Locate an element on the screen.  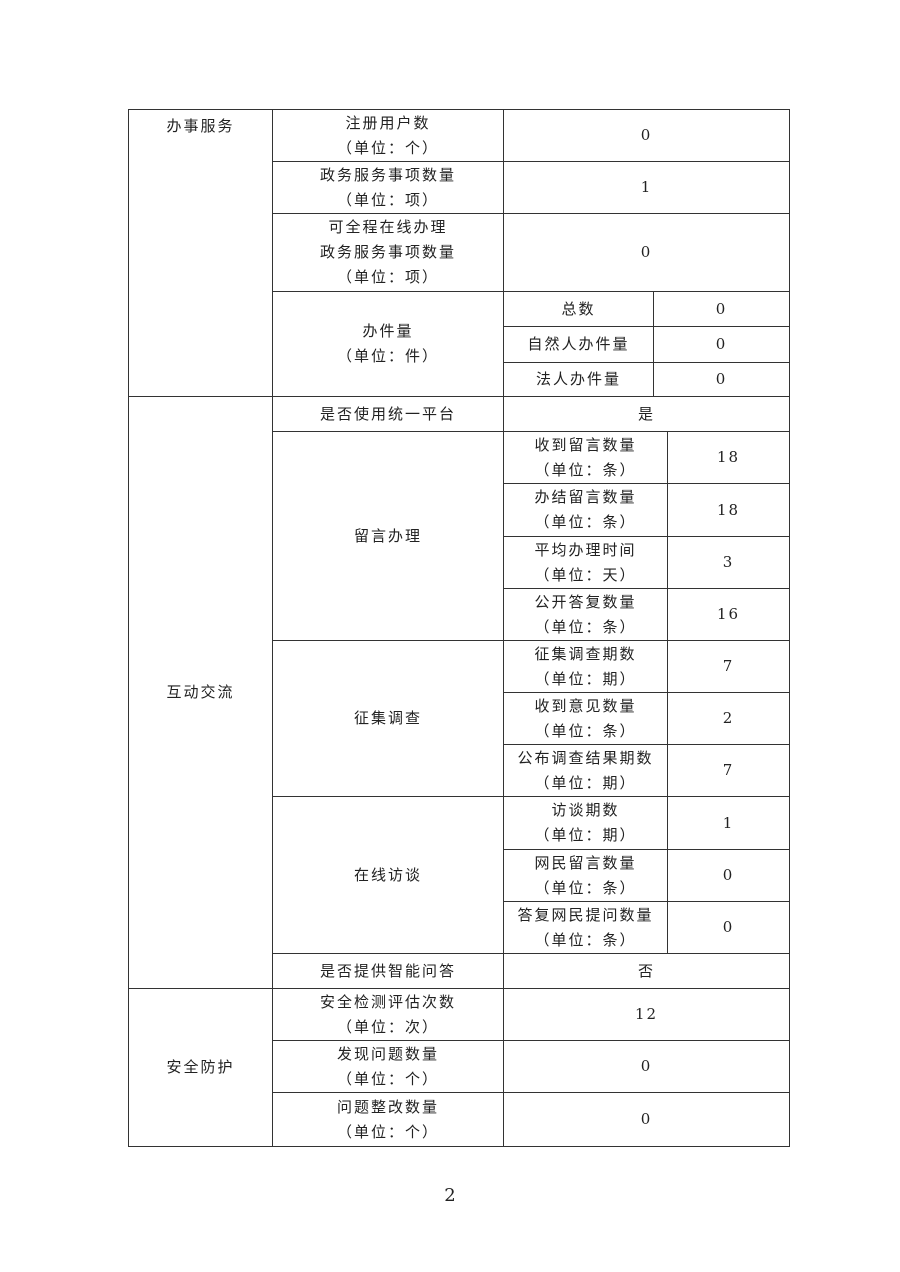
row-label: 发现问题数量 （单位：个） is located at coordinates (388, 1066).